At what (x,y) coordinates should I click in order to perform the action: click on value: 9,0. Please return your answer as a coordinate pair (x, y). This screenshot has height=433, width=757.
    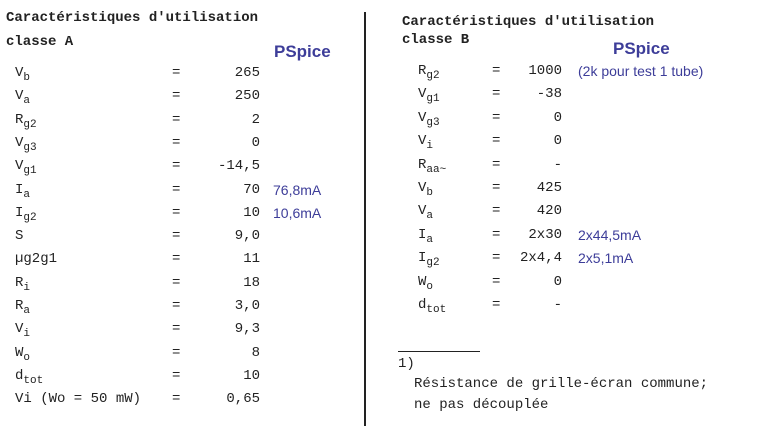
    Looking at the image, I should click on (247, 236).